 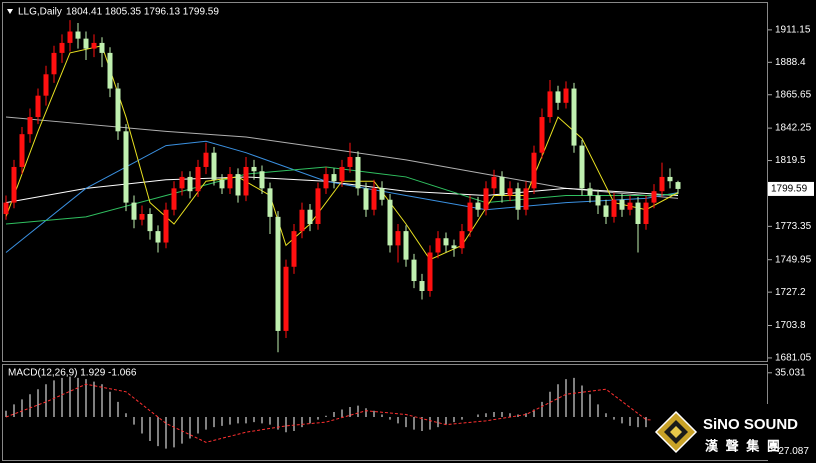 I want to click on logo-name: SiNO SOUND, so click(x=750, y=424).